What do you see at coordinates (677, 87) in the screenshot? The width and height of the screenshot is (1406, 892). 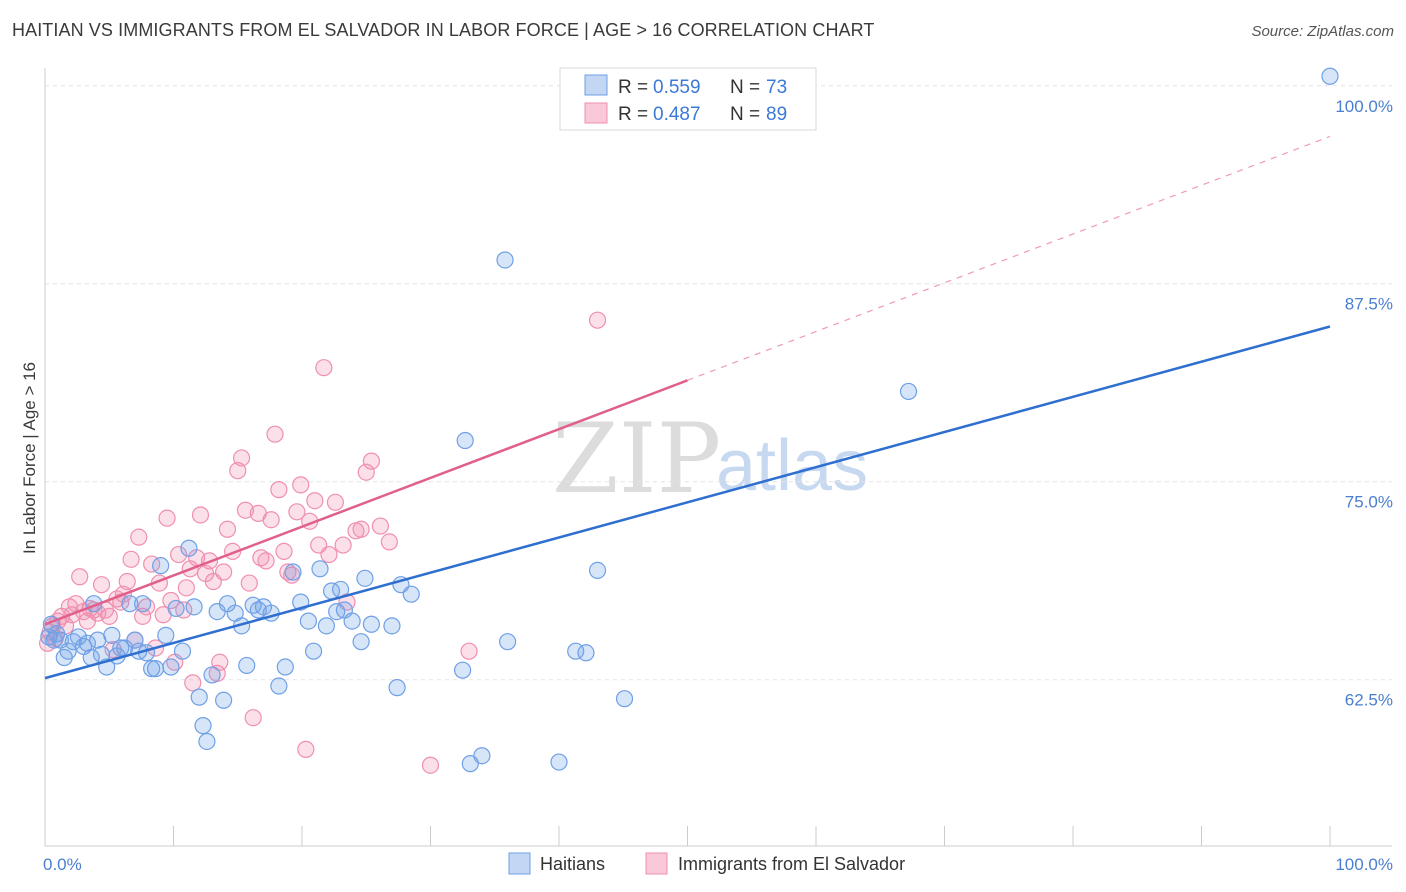 I see `legend-r-value-1: 0.559` at bounding box center [677, 87].